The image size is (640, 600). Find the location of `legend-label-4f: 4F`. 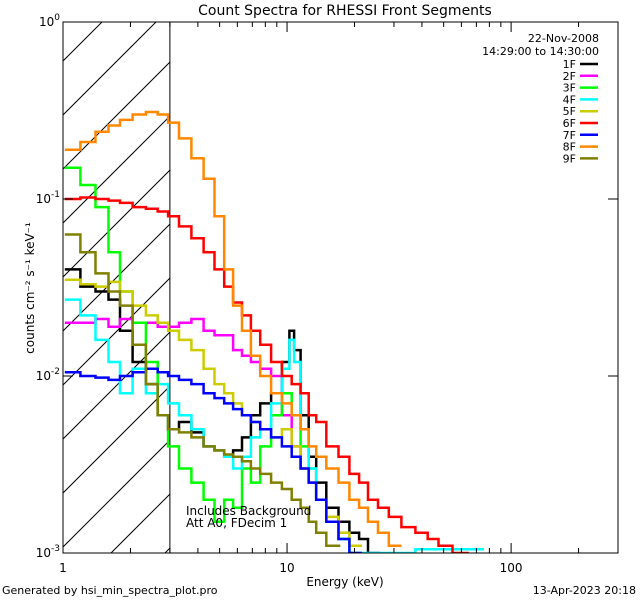

legend-label-4f: 4F is located at coordinates (569, 99).